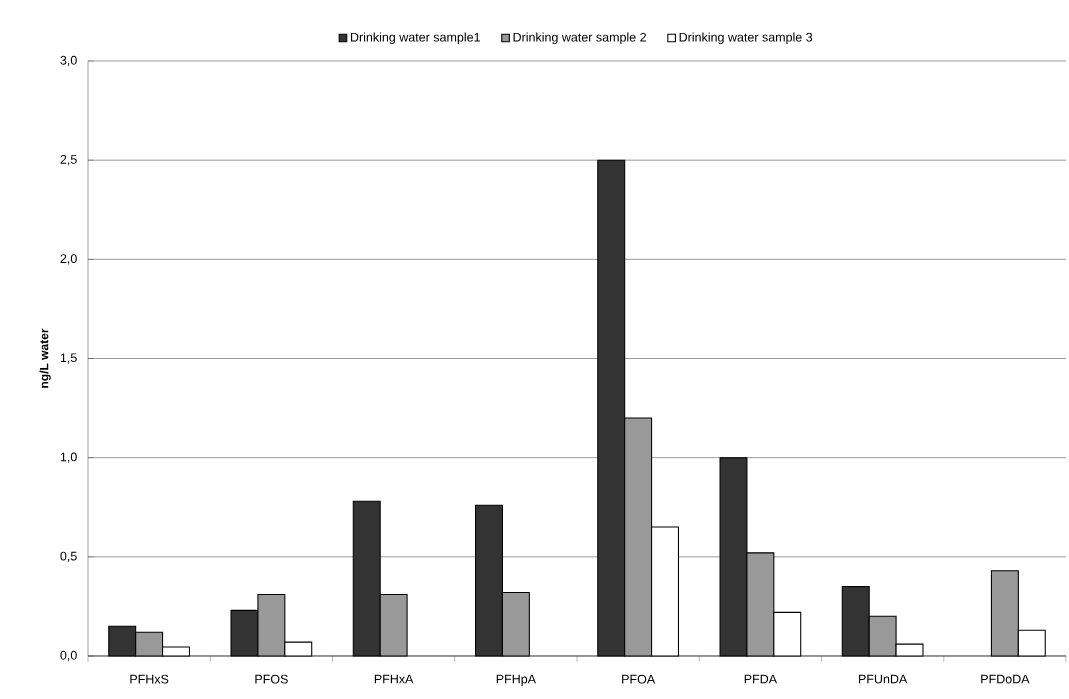  What do you see at coordinates (639, 679) in the screenshot?
I see `x-tick-label: PFOA` at bounding box center [639, 679].